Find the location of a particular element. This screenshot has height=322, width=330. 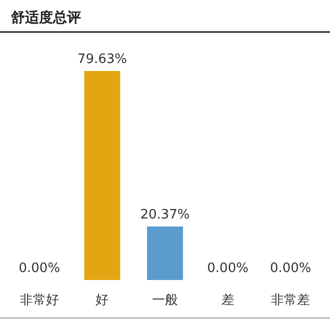

data-label: 20.37% is located at coordinates (165, 215).